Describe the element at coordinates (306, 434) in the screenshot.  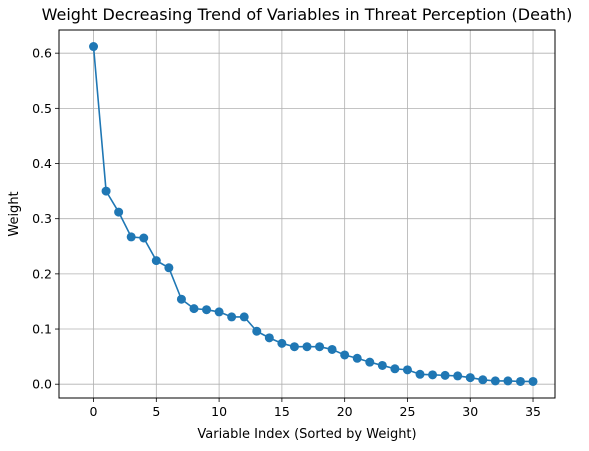
I see `x-axis-label: Variable Index (Sorted by Weight)` at that location.